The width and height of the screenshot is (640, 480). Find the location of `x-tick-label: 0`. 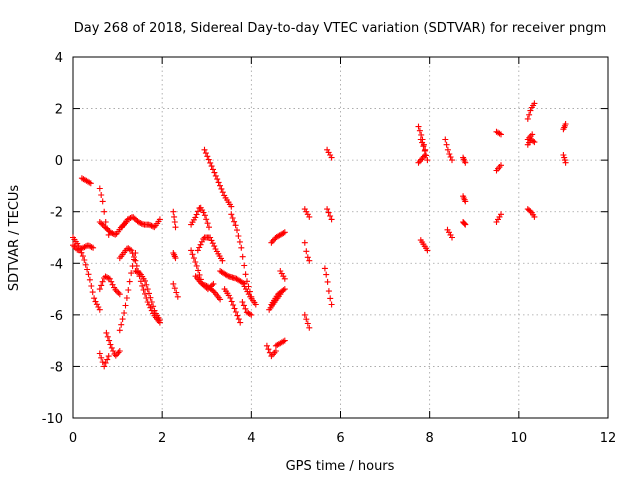

x-tick-label: 0 is located at coordinates (73, 438).